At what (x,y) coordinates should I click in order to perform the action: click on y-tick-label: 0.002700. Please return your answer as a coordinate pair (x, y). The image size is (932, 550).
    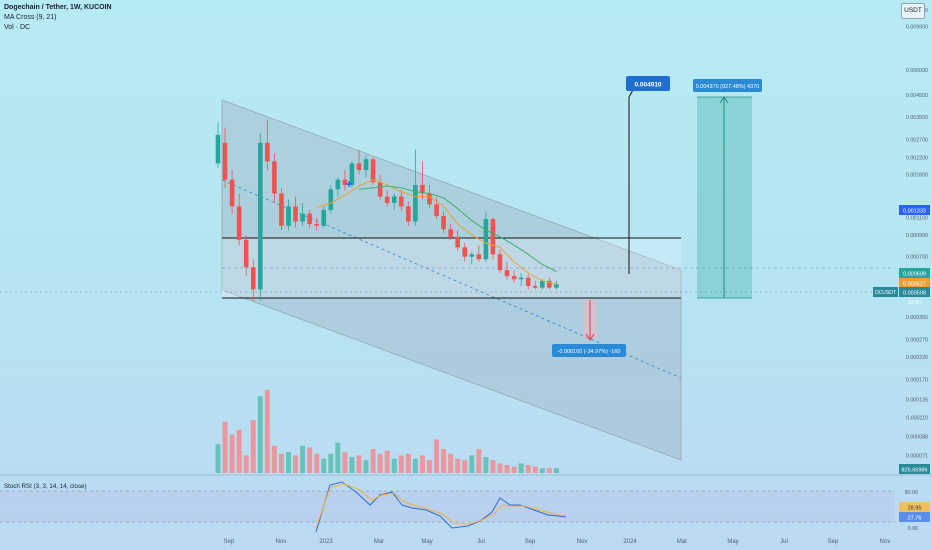
    Looking at the image, I should click on (917, 141).